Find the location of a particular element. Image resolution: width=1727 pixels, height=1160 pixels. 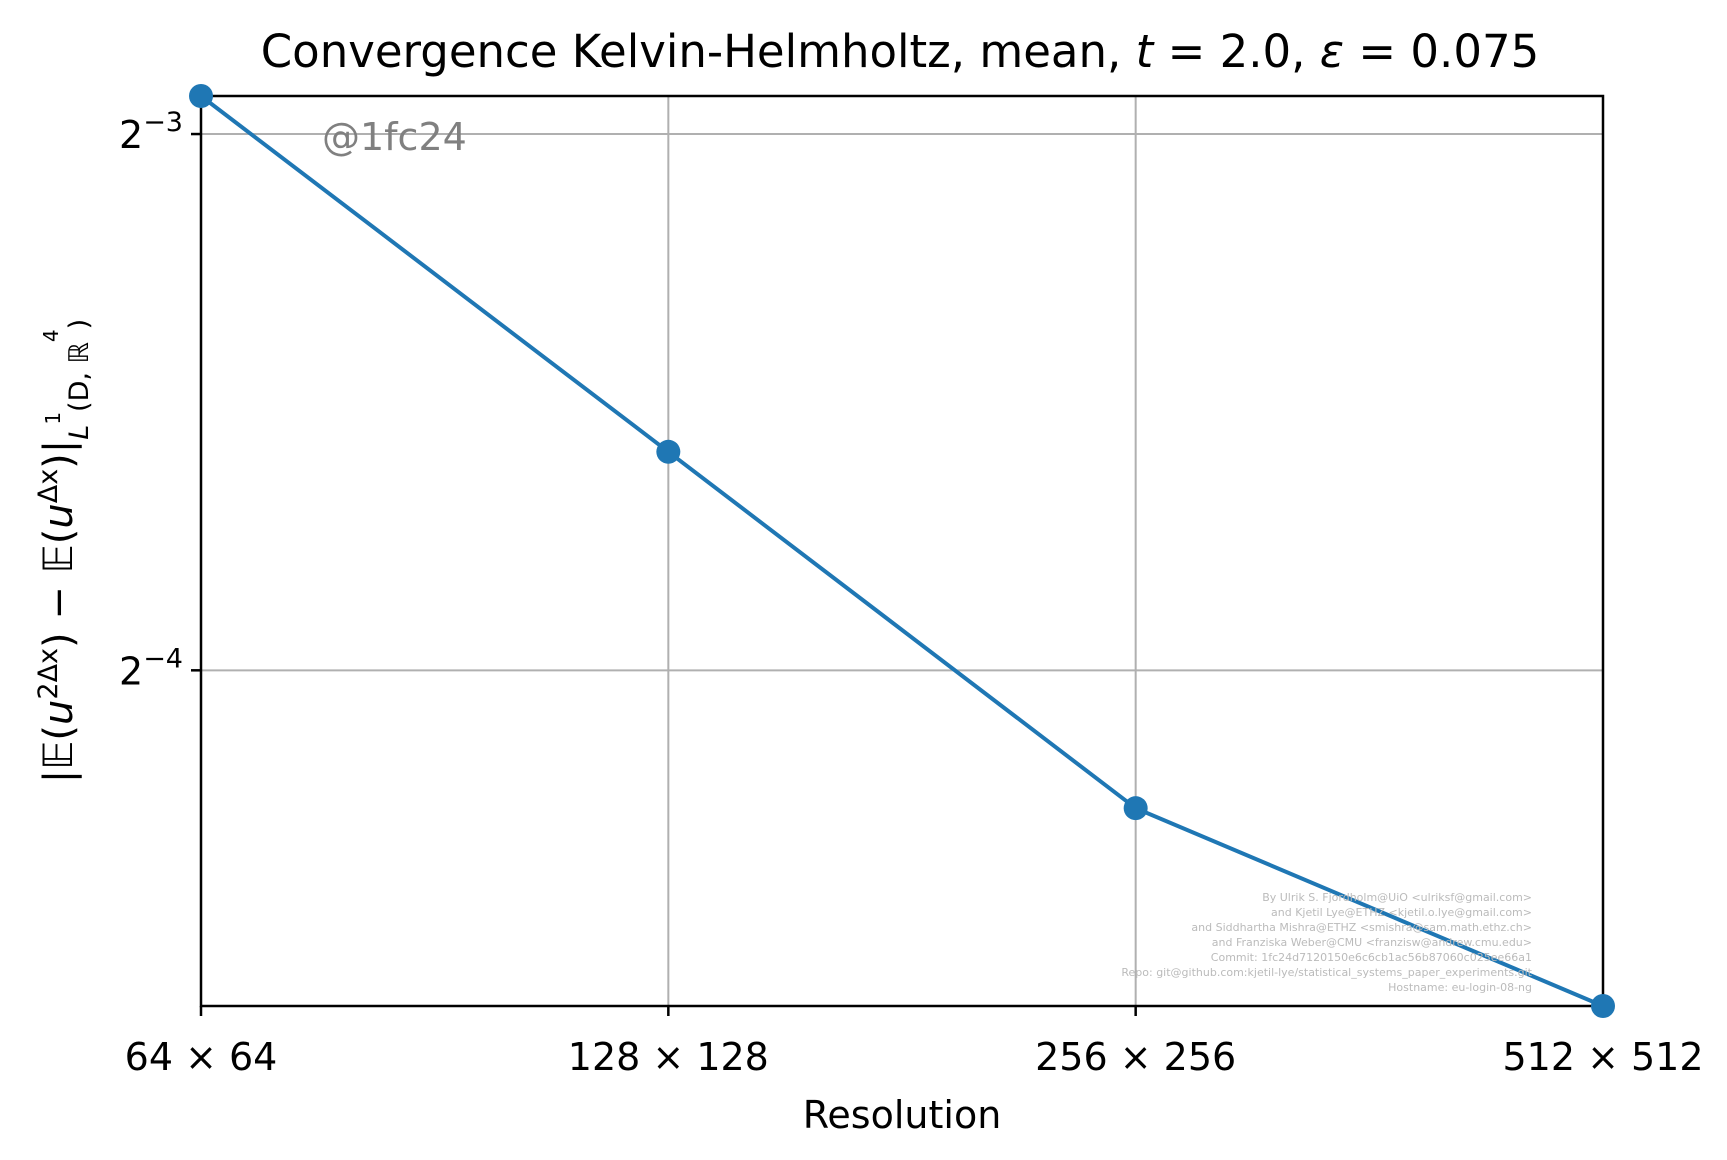

x-tick-label: 128 × 128 is located at coordinates (668, 1057).